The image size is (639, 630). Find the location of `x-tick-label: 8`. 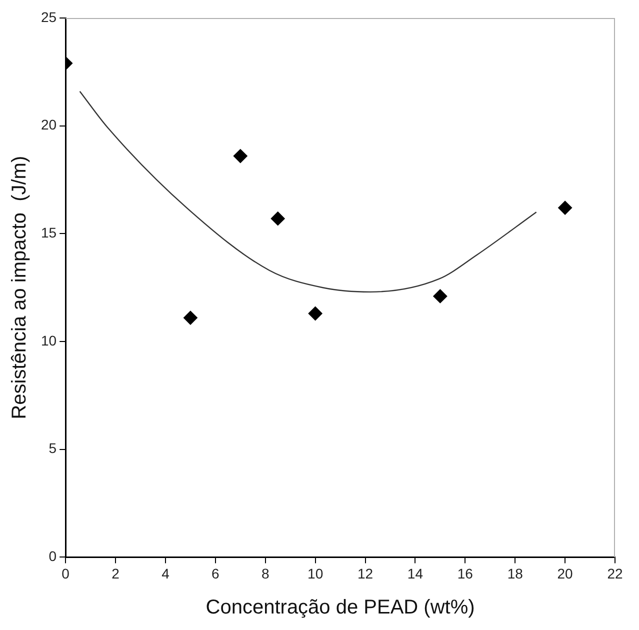

x-tick-label: 8 is located at coordinates (265, 573).